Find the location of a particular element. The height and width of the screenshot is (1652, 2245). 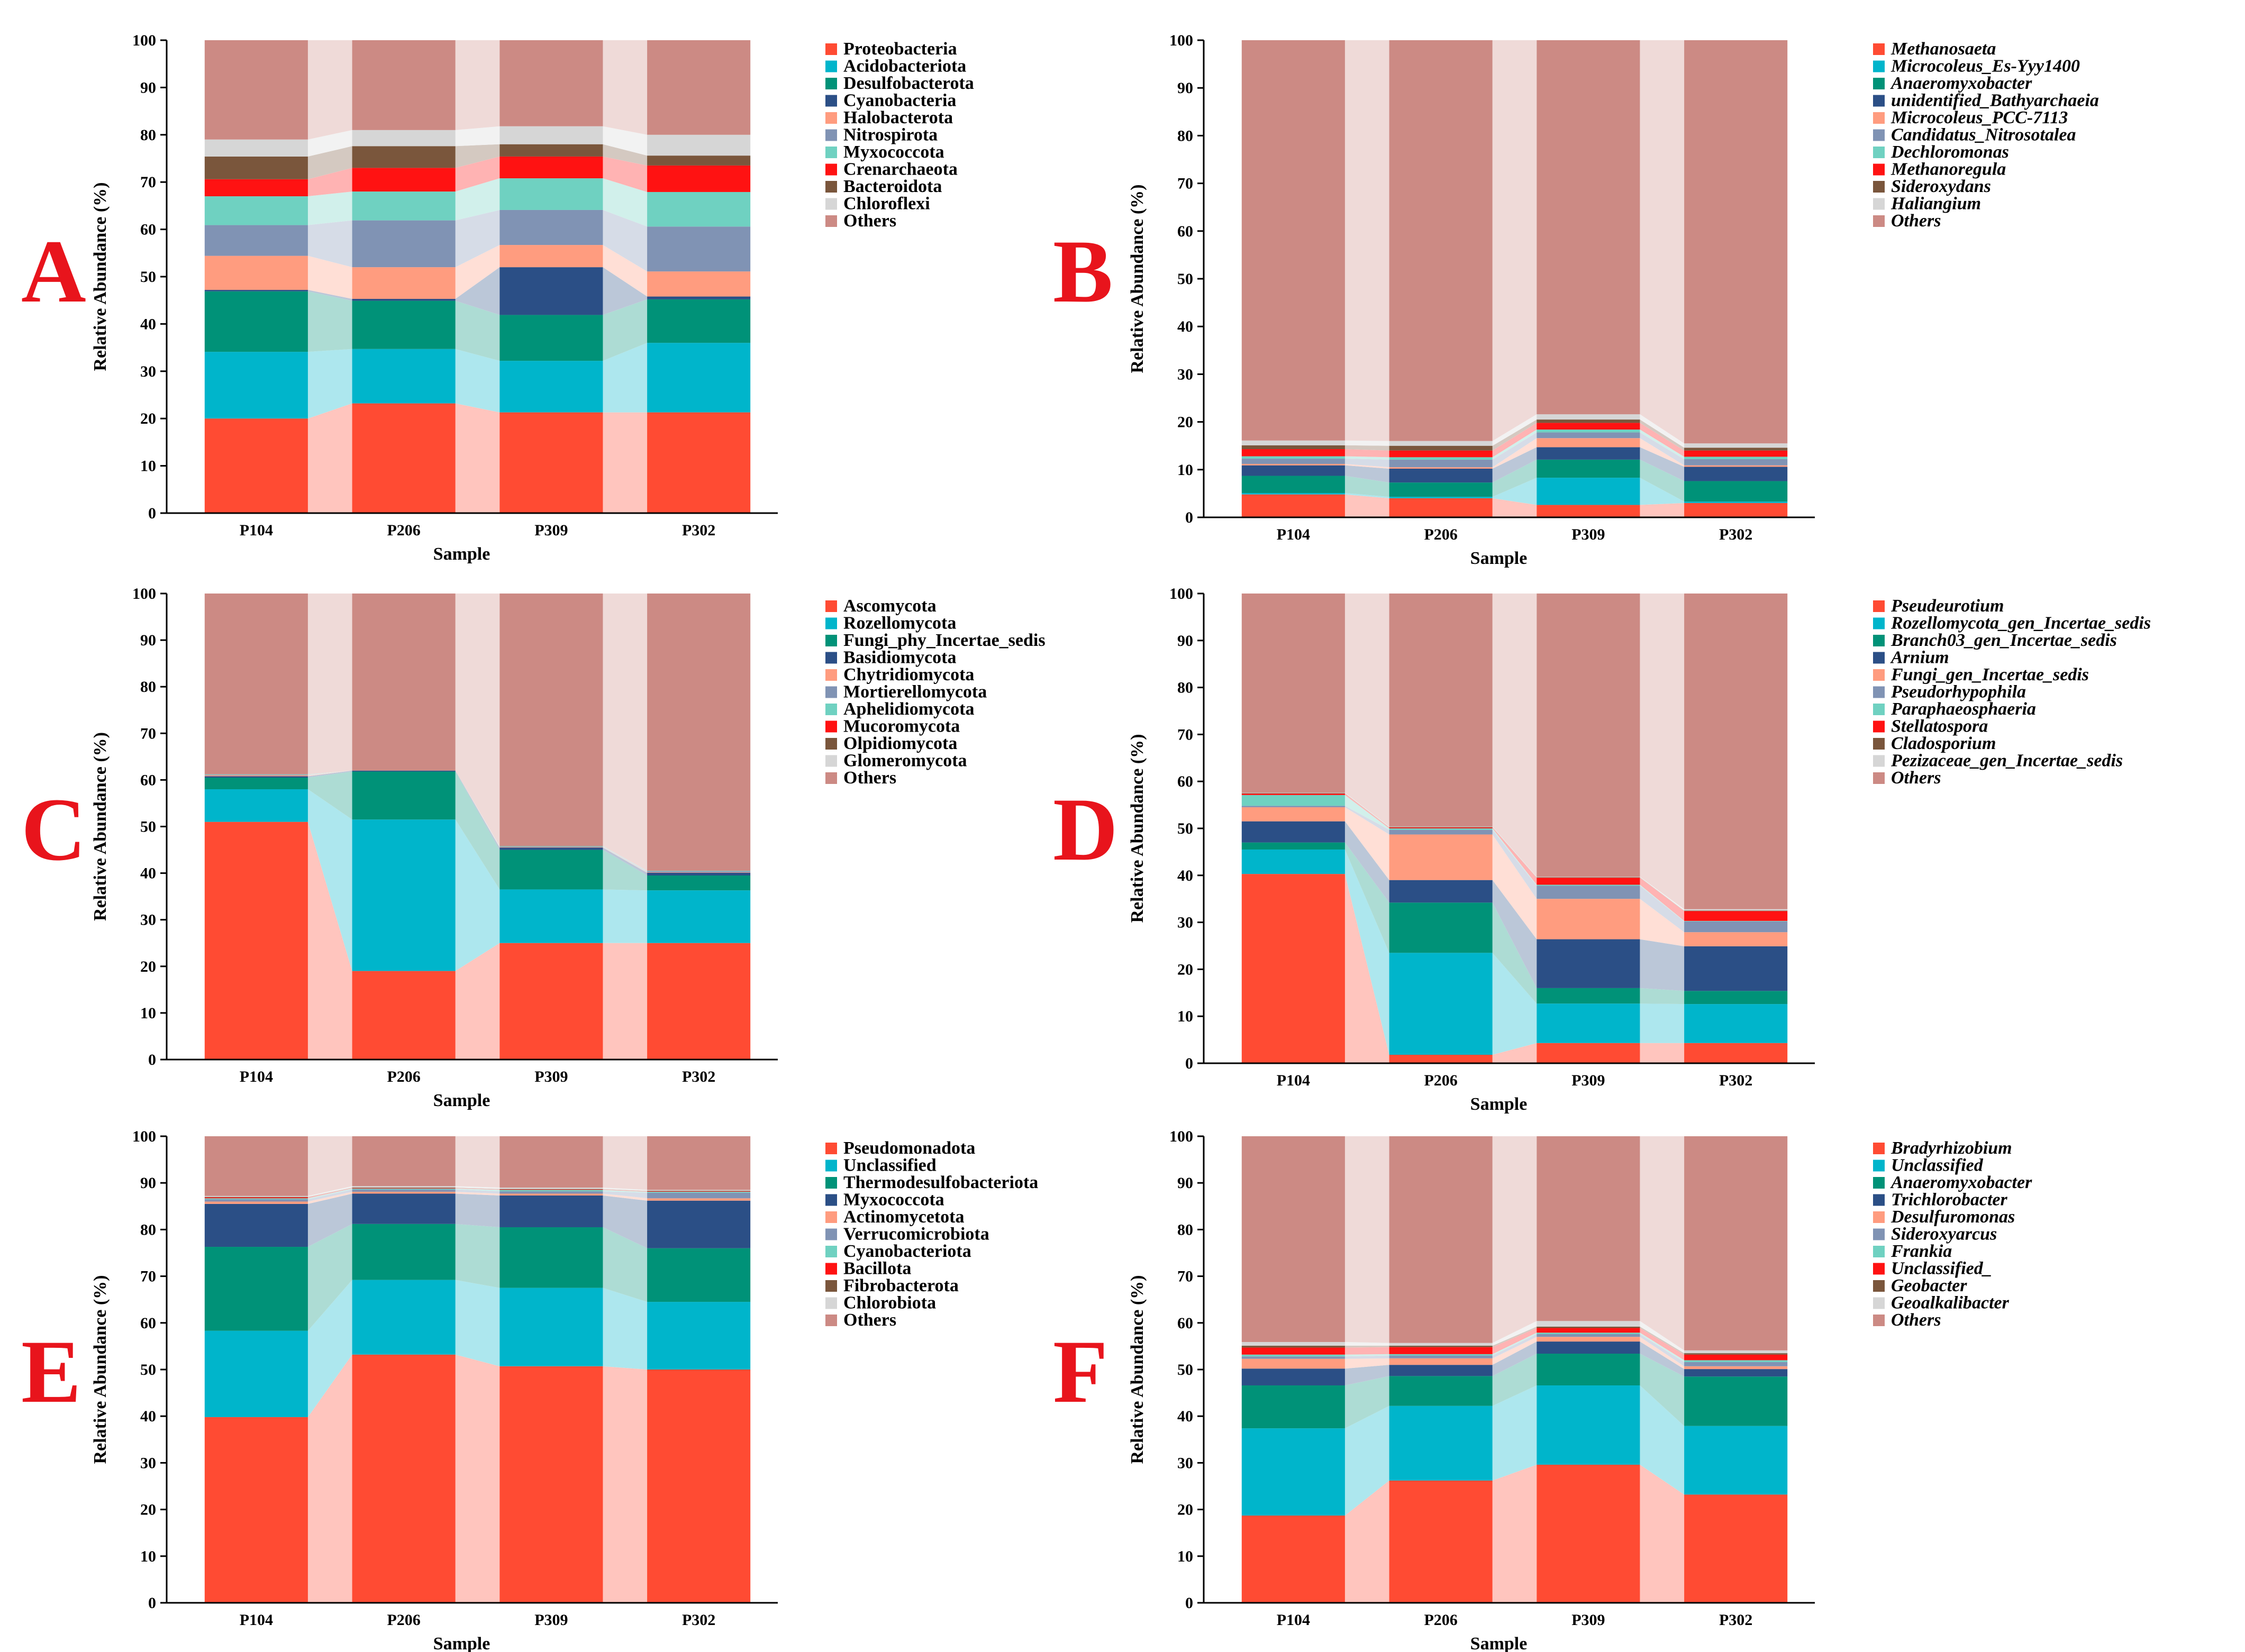

bar-segment-p206-others is located at coordinates (404, 682).